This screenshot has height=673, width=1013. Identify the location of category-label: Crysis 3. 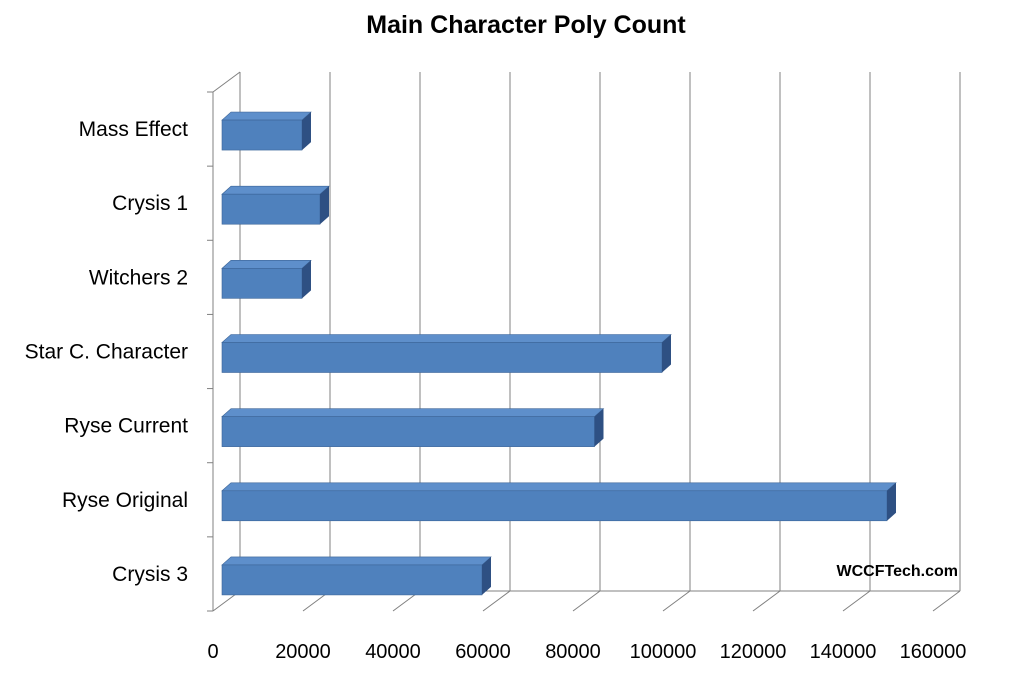
(150, 574).